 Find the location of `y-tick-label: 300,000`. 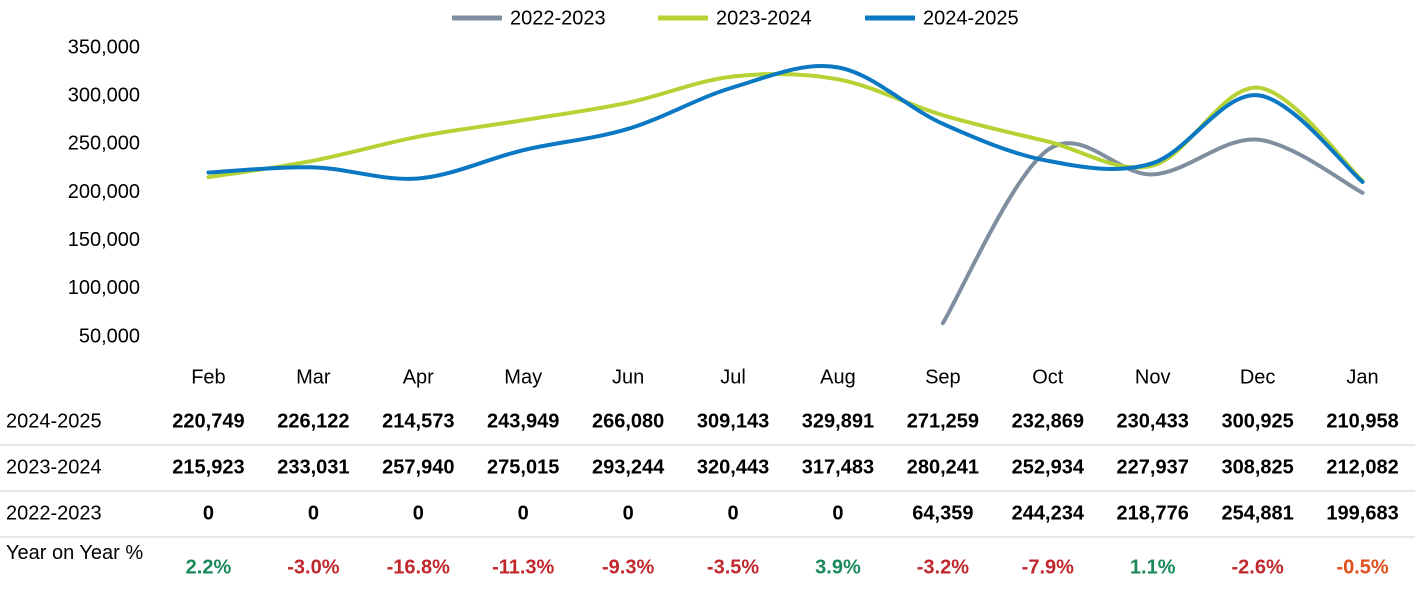

y-tick-label: 300,000 is located at coordinates (104, 95).